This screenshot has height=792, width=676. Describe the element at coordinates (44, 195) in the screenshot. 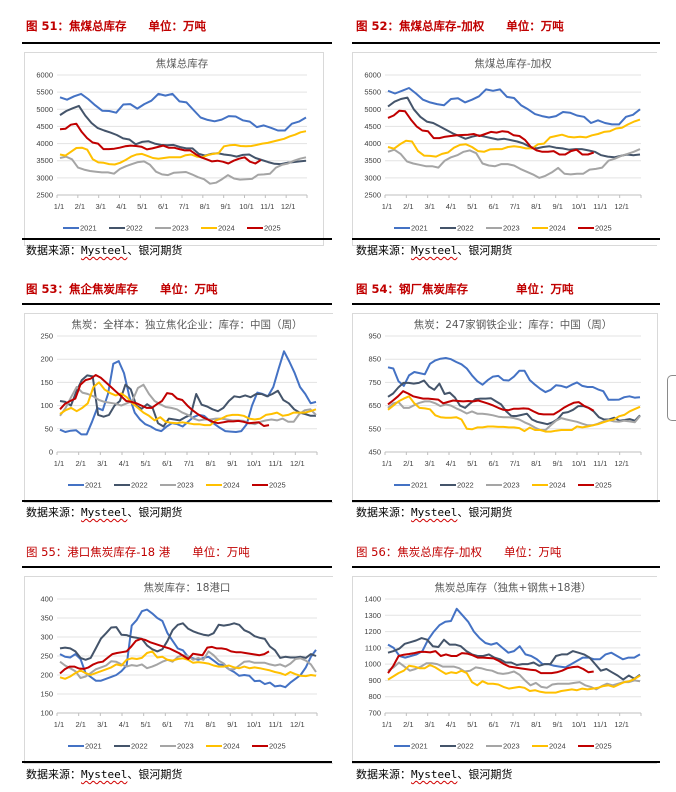

I see `y-tick-label: 2500` at that location.